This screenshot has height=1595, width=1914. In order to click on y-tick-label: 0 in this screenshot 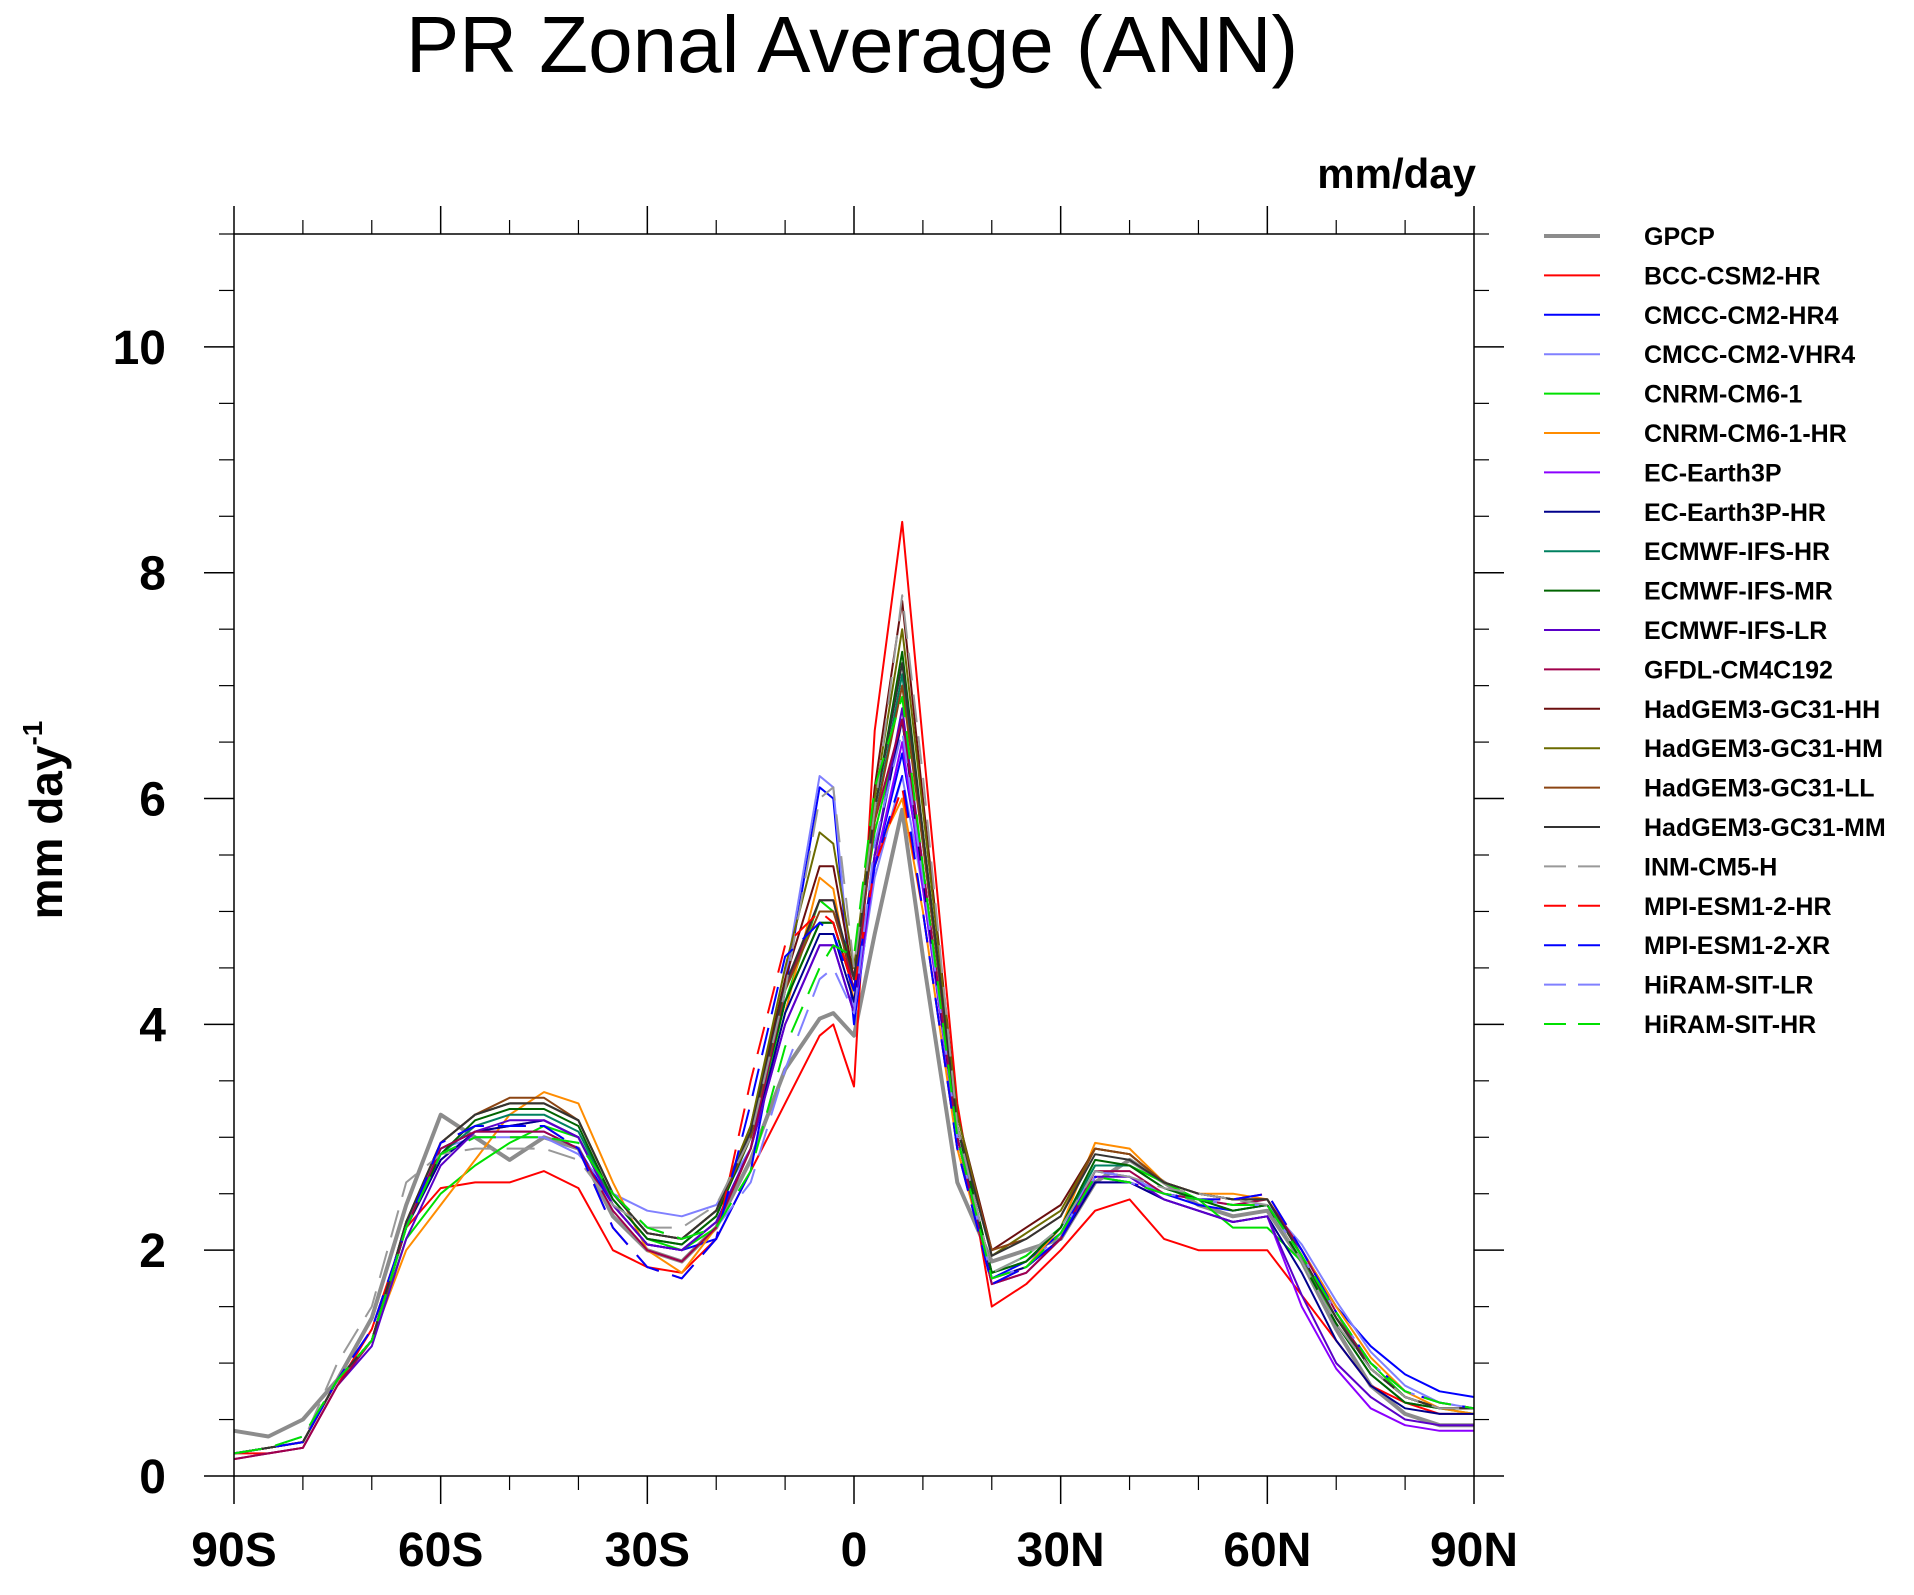, I will do `click(152, 1477)`.